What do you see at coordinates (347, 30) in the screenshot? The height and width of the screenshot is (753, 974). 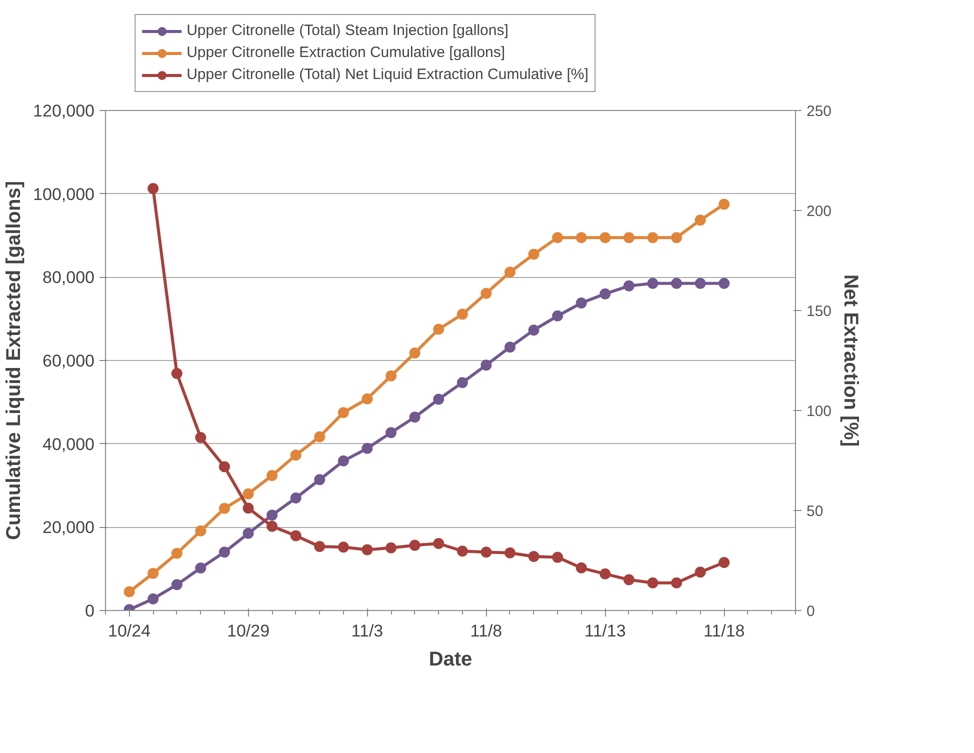 I see `legend-label: Upper Citronelle (Total) Steam Injection [gallons]` at bounding box center [347, 30].